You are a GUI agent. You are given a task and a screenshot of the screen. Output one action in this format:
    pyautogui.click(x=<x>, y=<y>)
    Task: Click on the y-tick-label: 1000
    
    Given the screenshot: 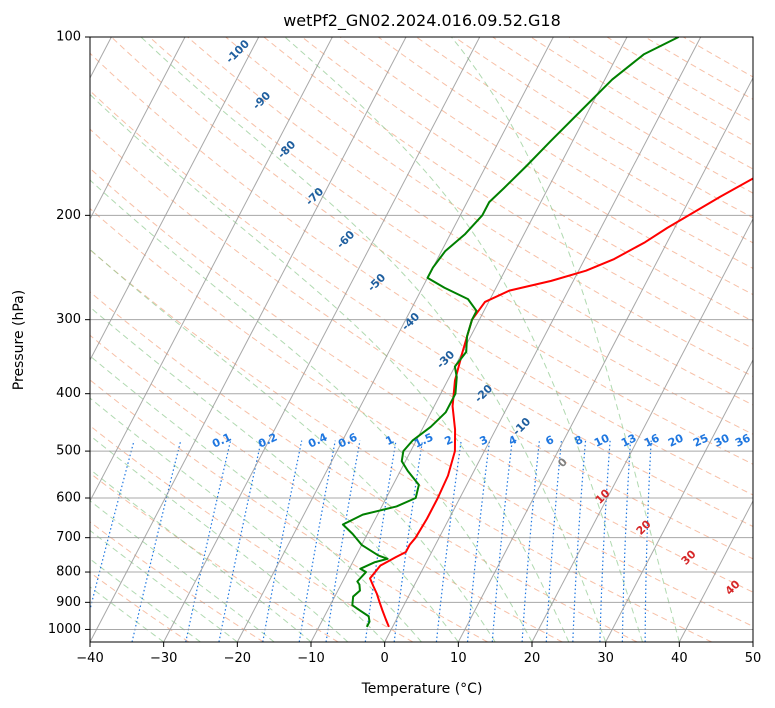 What is the action you would take?
    pyautogui.click(x=64, y=629)
    